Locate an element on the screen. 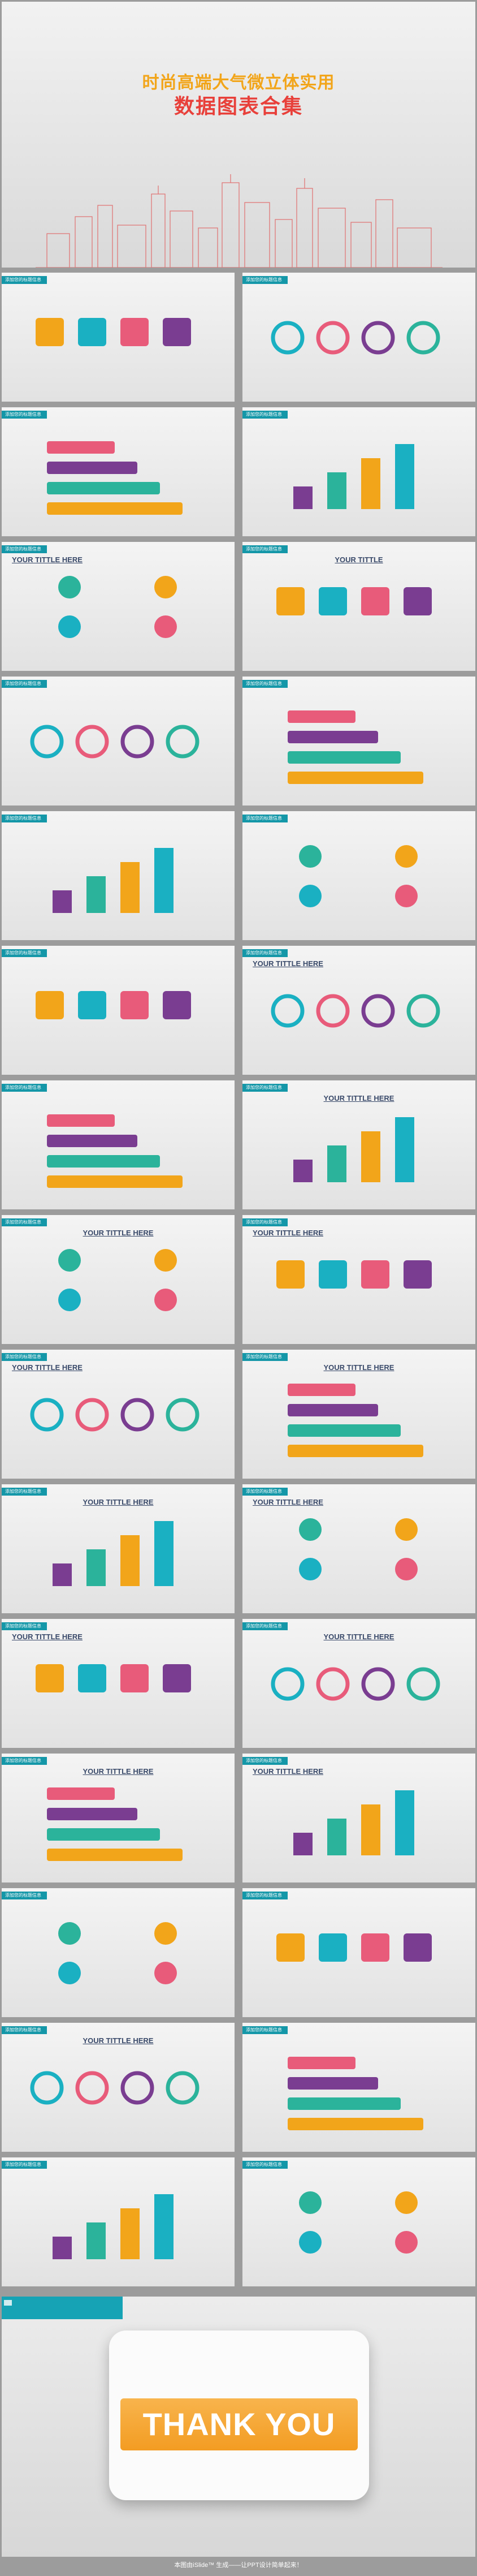  cover-slide: 时尚高端大气微立体实用 数据图表合集 is located at coordinates (238, 135).